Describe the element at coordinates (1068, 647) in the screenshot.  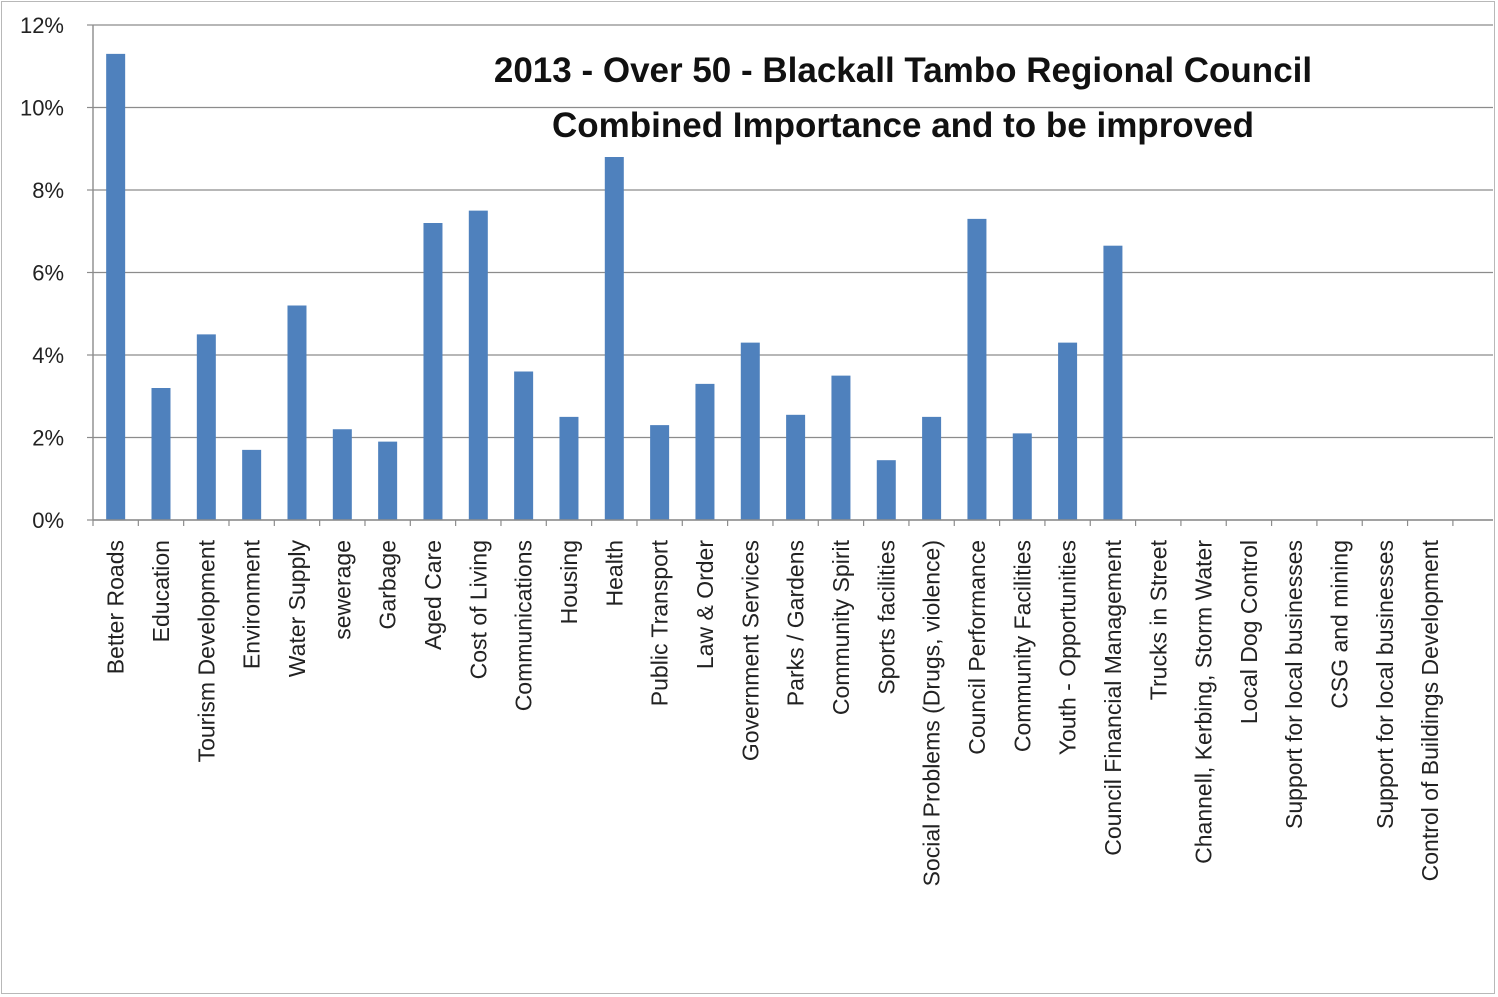
I see `x-category-label: Youth - Opportunities` at that location.